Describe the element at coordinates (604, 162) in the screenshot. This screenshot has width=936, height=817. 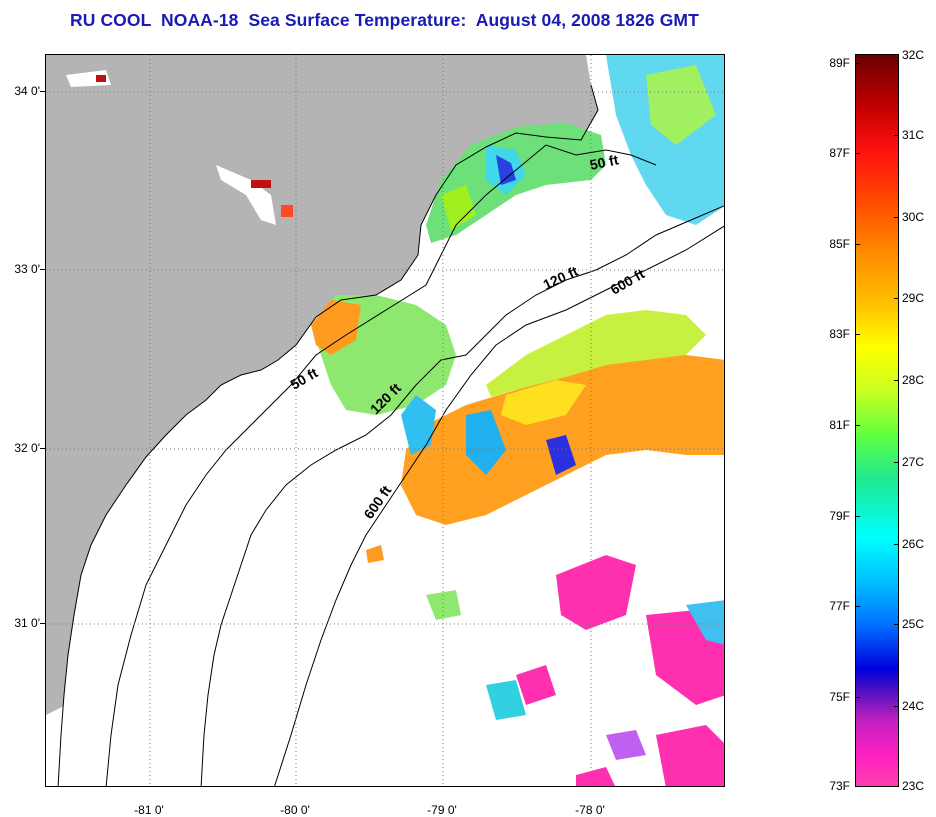
I see `contour-label-50ft-north: 50 ft` at that location.